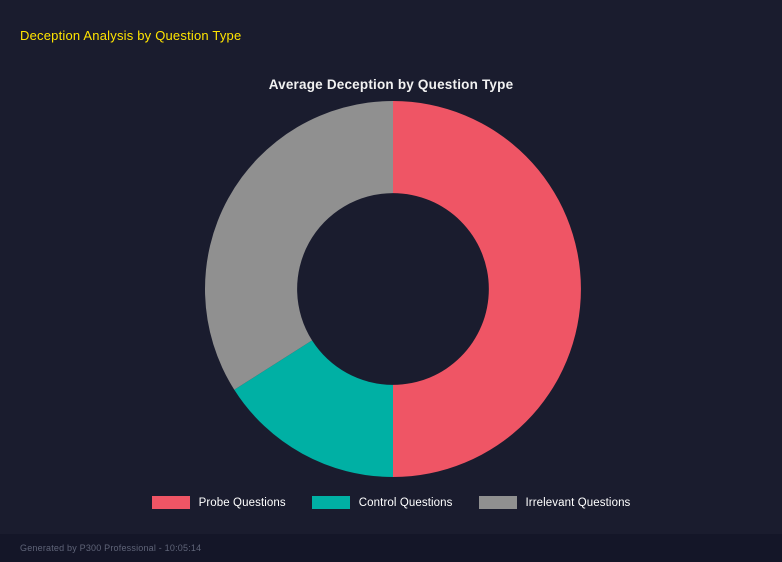 This screenshot has height=562, width=782. What do you see at coordinates (299, 245) in the screenshot?
I see `donut-segment-irrelevant-questions` at bounding box center [299, 245].